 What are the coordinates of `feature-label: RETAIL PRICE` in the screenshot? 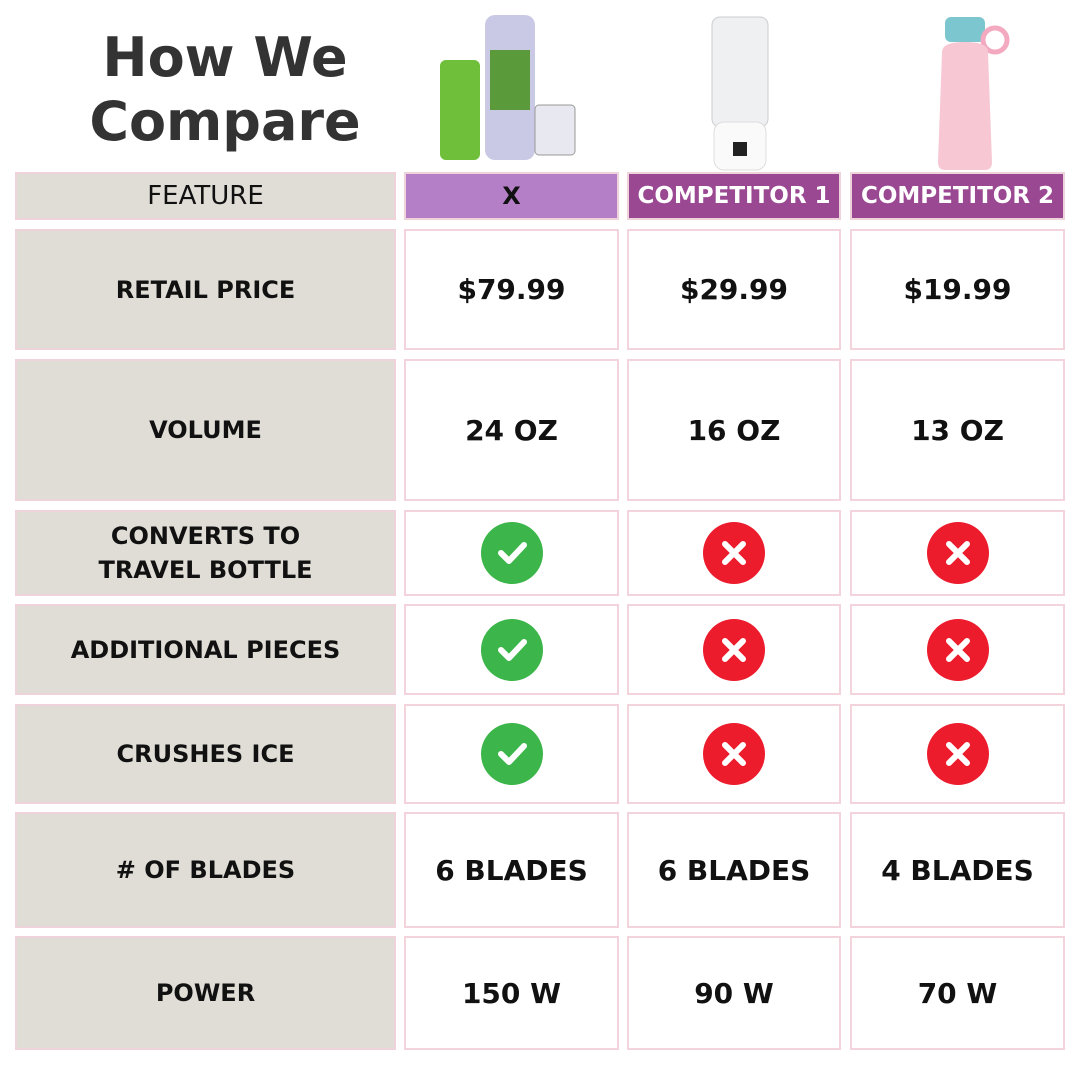 It's located at (205, 289).